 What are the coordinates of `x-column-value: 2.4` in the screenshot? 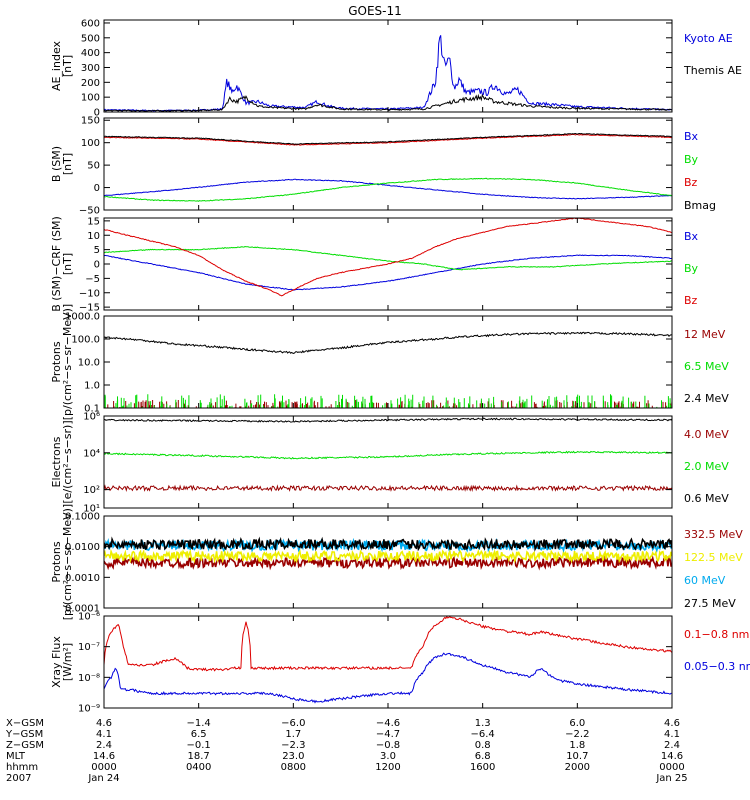 It's located at (104, 745).